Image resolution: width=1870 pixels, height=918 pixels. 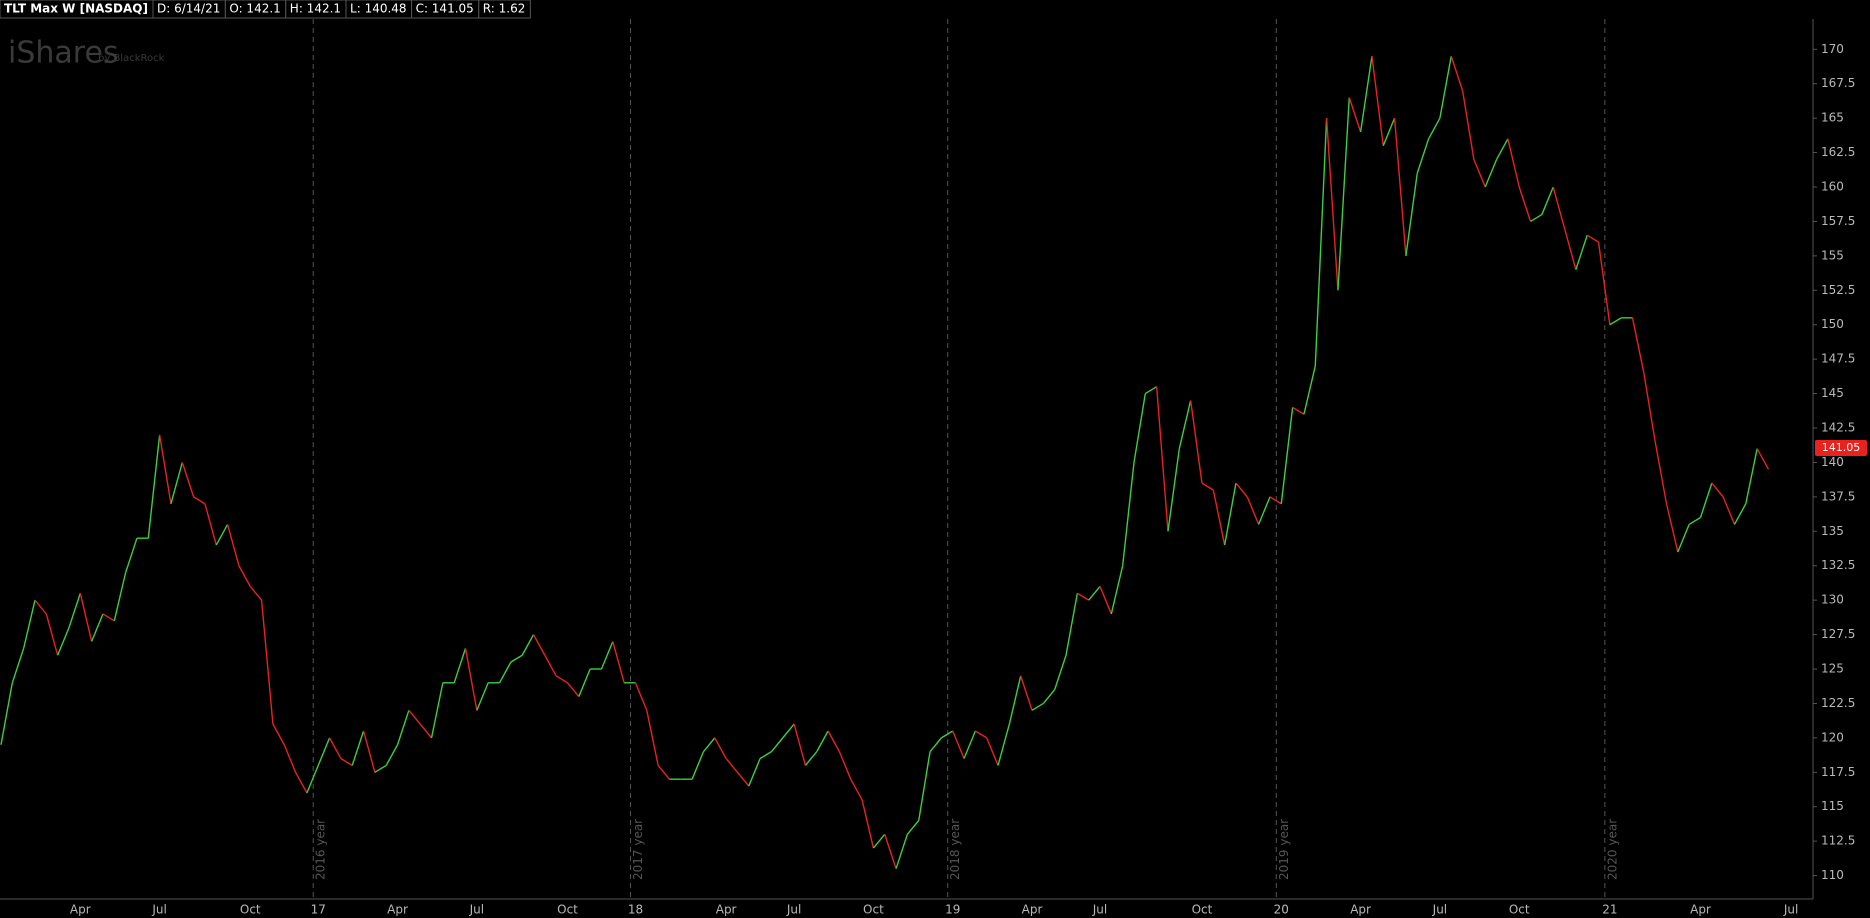 What do you see at coordinates (1284, 849) in the screenshot?
I see `year-label: 2019 year` at bounding box center [1284, 849].